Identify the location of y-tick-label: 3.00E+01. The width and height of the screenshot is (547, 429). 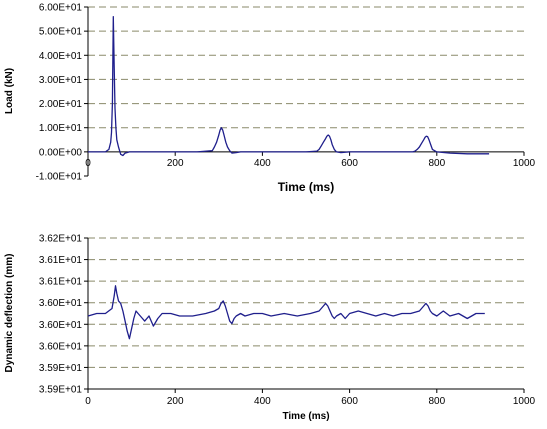
(61, 80).